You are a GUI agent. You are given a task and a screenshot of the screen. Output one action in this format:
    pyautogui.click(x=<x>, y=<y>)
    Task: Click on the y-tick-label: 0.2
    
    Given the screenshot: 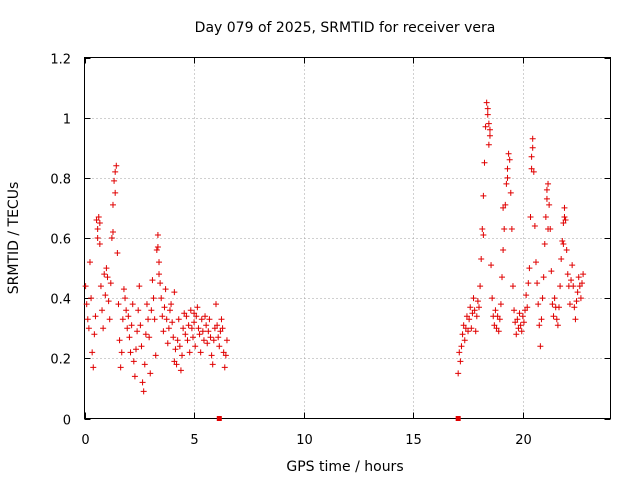 What is the action you would take?
    pyautogui.click(x=60, y=360)
    